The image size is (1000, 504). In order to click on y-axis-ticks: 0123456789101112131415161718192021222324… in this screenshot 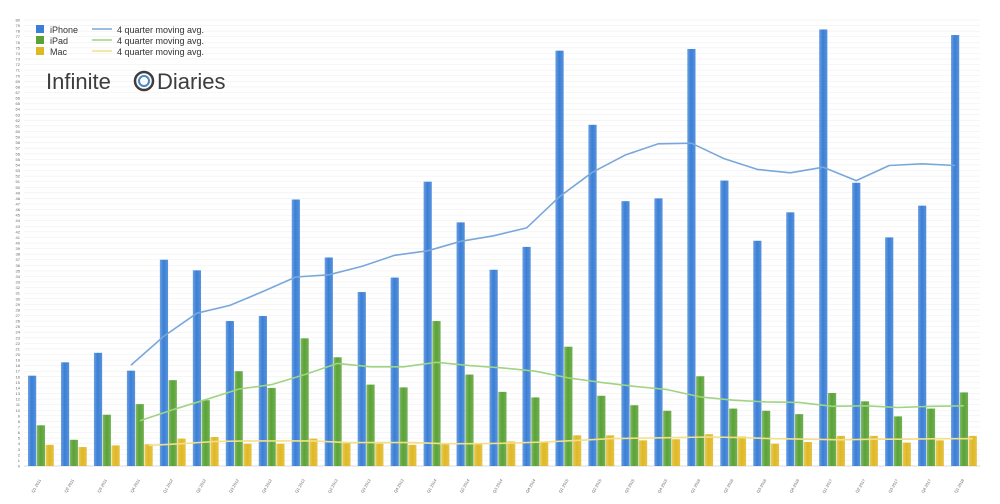, I will do `click(18, 243)`.